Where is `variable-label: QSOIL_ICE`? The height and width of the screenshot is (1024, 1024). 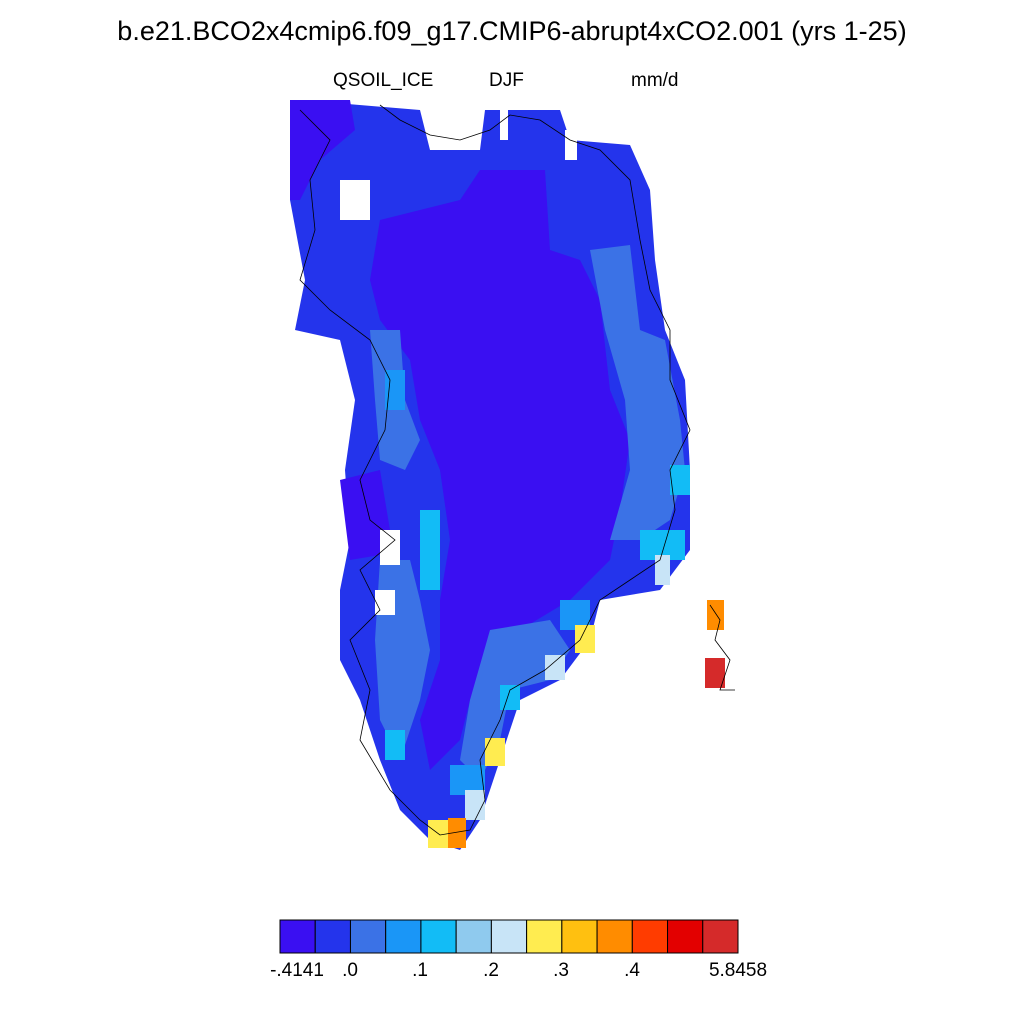
variable-label: QSOIL_ICE is located at coordinates (383, 80).